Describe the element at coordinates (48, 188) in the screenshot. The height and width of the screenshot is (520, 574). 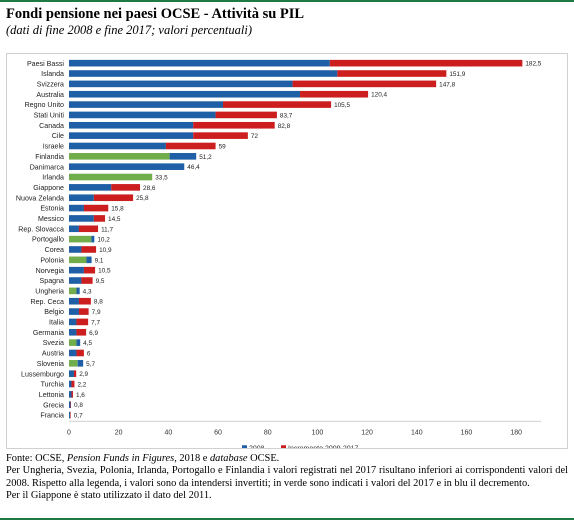
I see `category-label: Giappone` at that location.